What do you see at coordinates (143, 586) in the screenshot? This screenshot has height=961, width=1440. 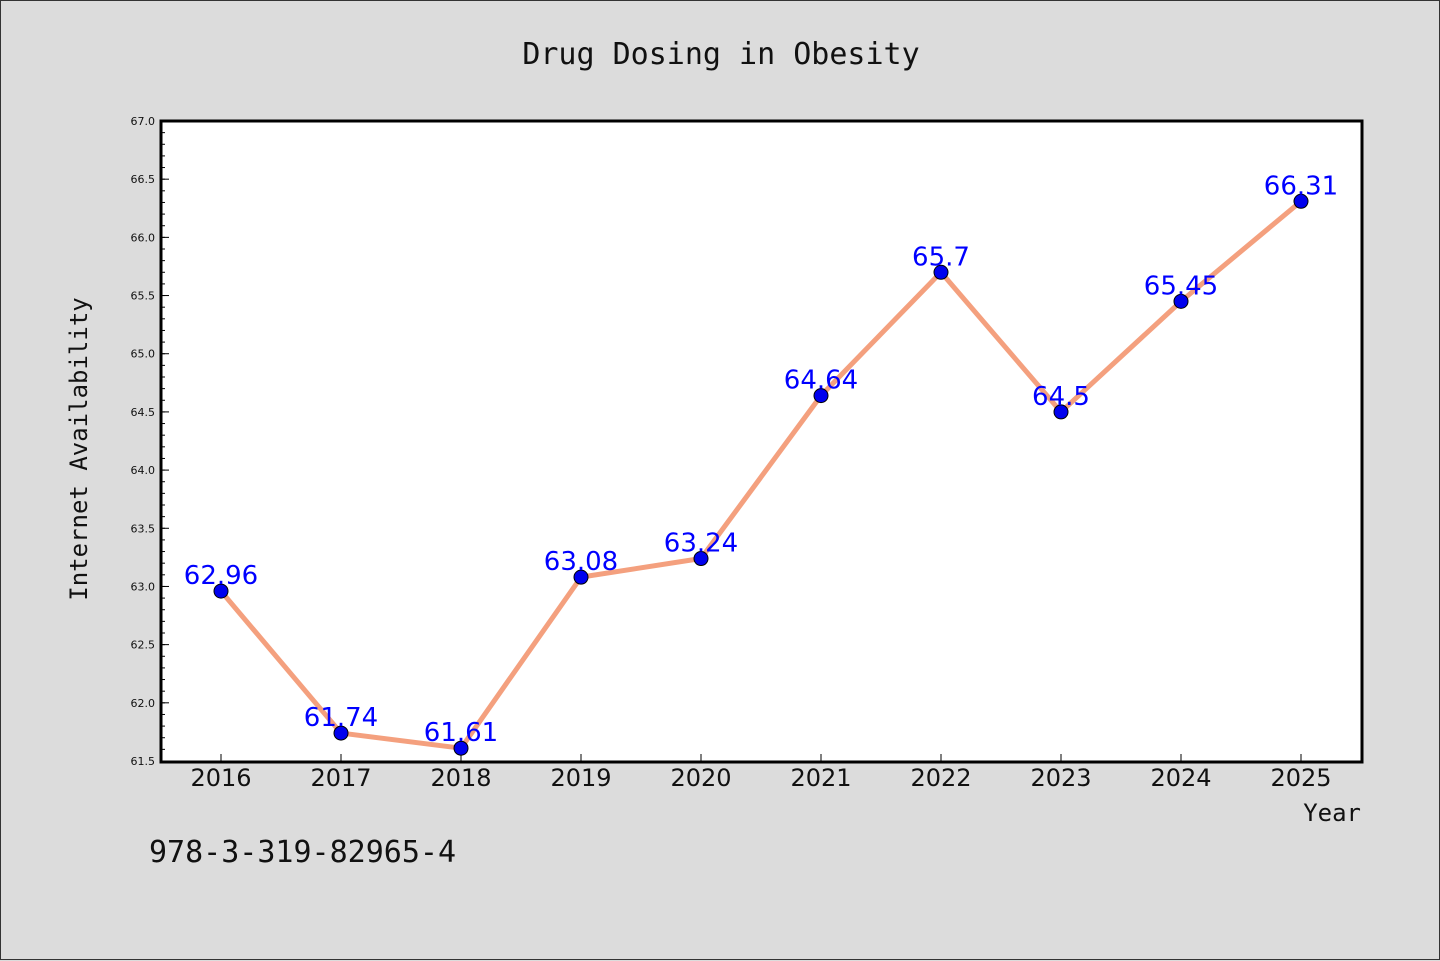 I see `y-tick-label: 63.0` at bounding box center [143, 586].